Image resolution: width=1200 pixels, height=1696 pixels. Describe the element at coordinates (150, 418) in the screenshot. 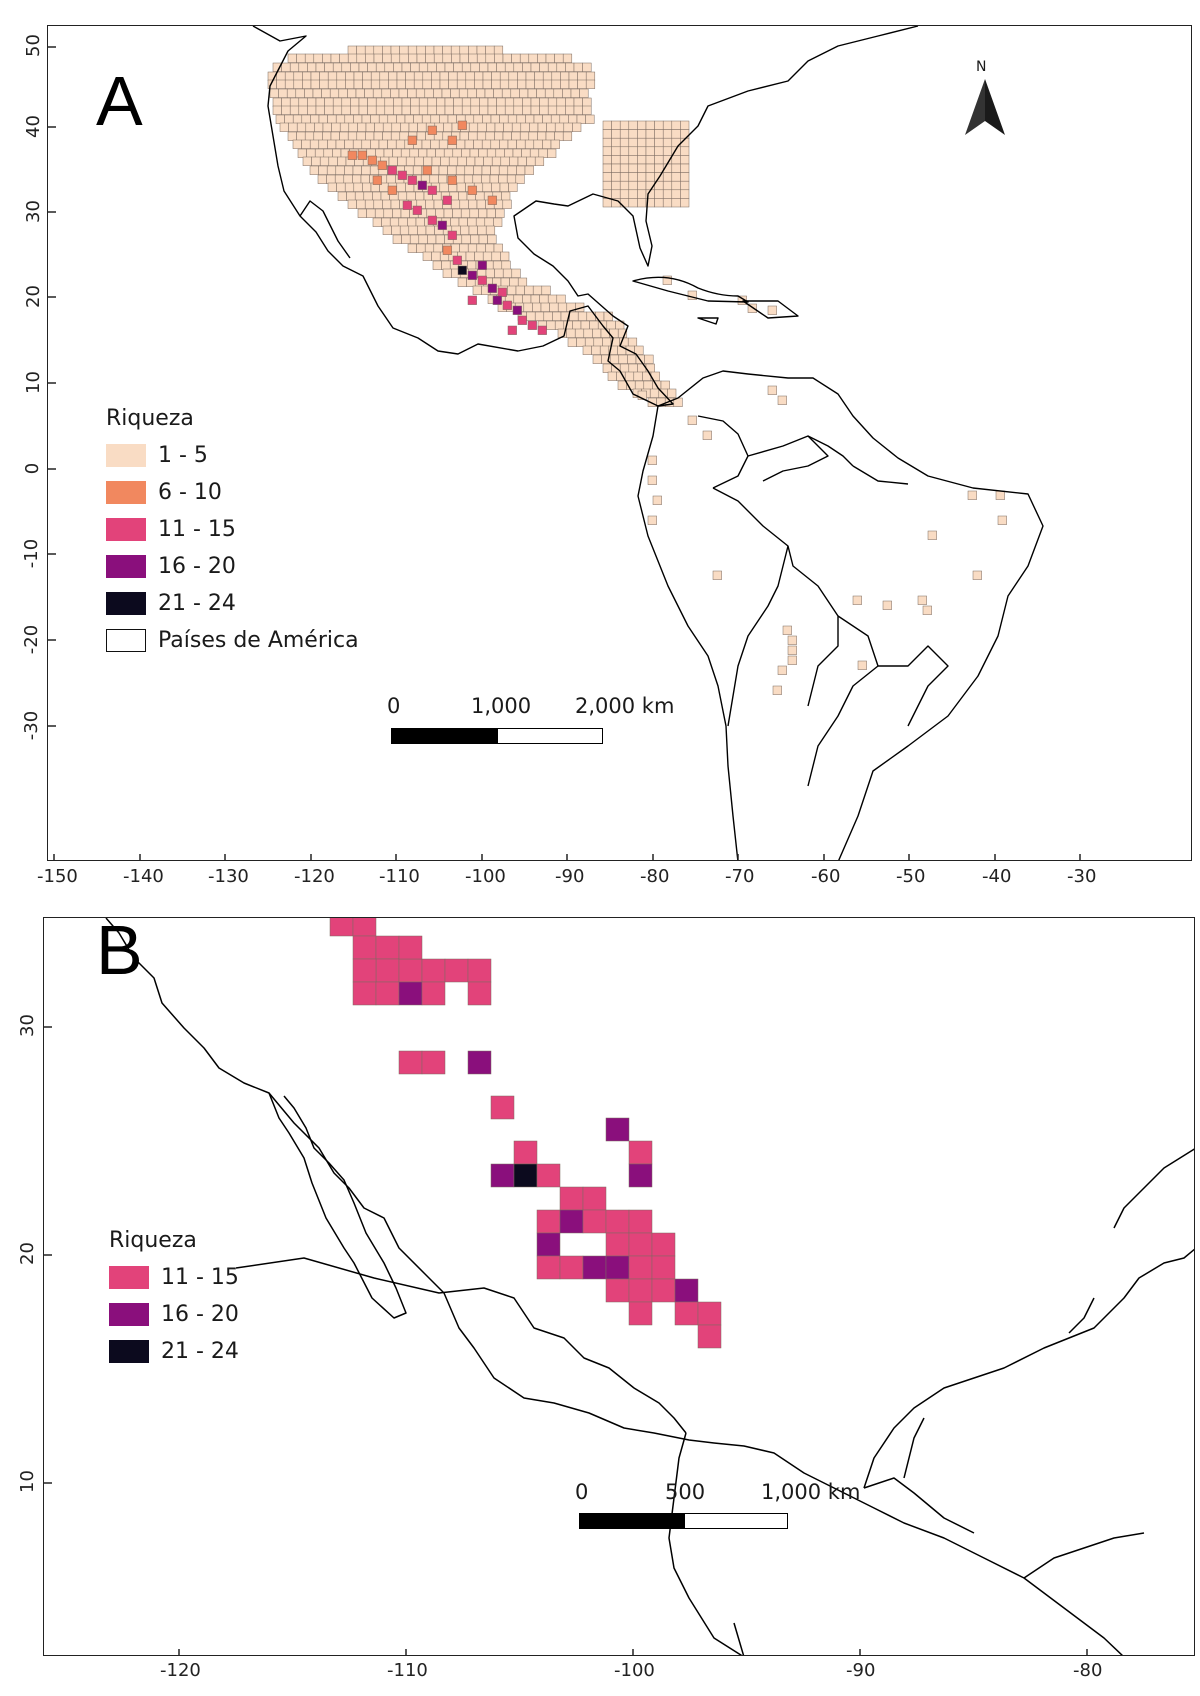

I see `legend-a-title: Riqueza` at that location.